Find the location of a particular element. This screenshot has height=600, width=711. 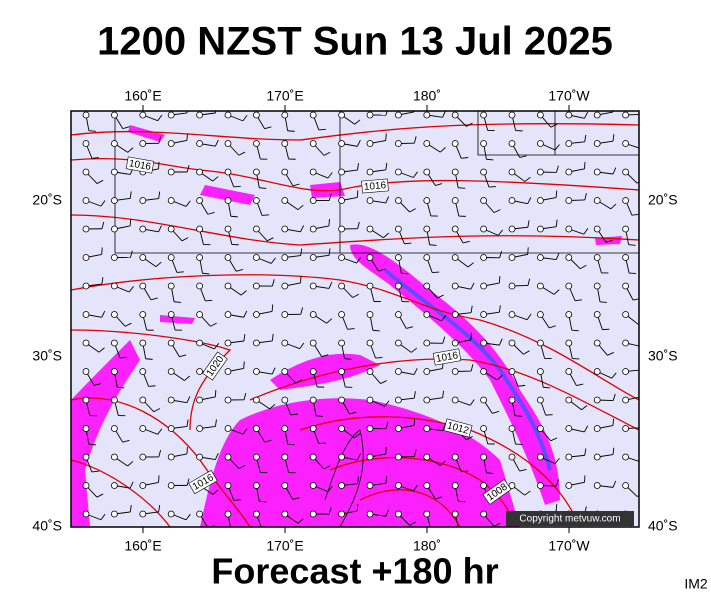

lat-label: 30˚S is located at coordinates (47, 356).